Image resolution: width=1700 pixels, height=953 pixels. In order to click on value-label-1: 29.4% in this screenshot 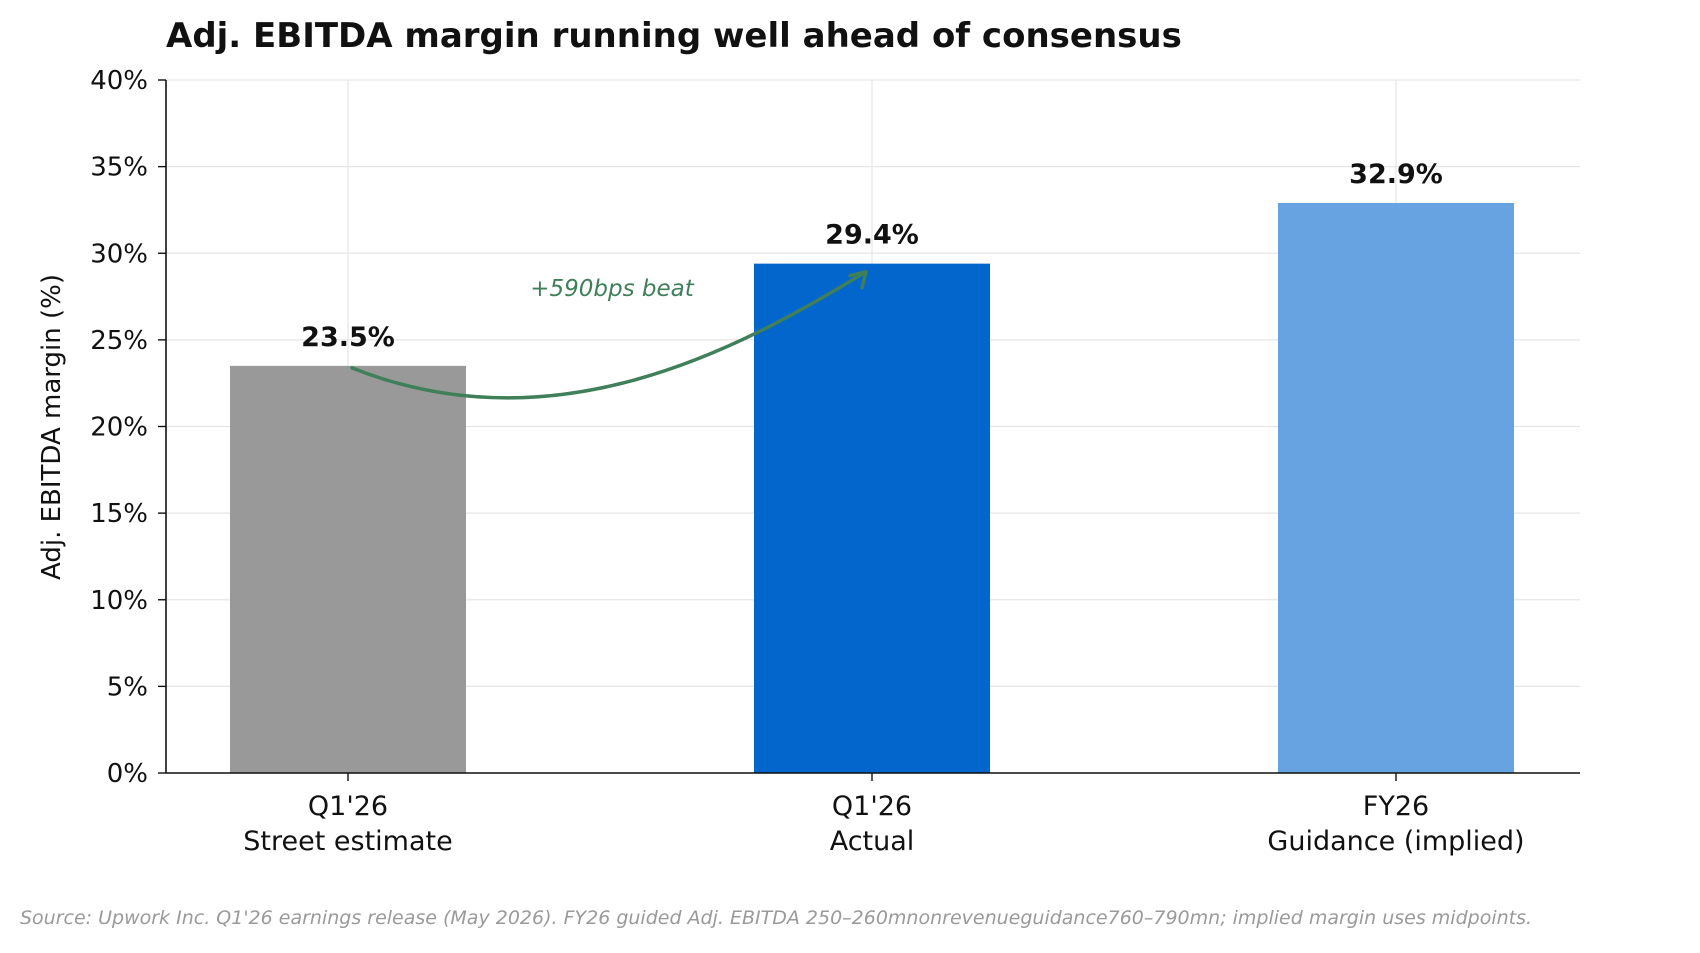, I will do `click(872, 235)`.